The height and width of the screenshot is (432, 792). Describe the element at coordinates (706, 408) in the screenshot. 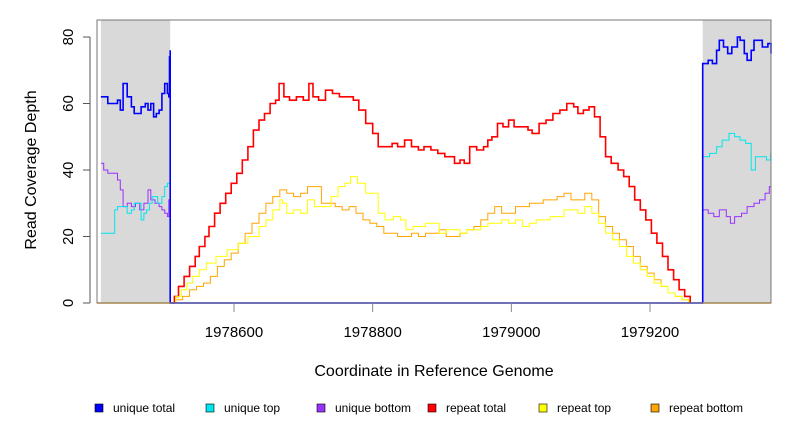

I see `legend-label: repeat bottom` at that location.